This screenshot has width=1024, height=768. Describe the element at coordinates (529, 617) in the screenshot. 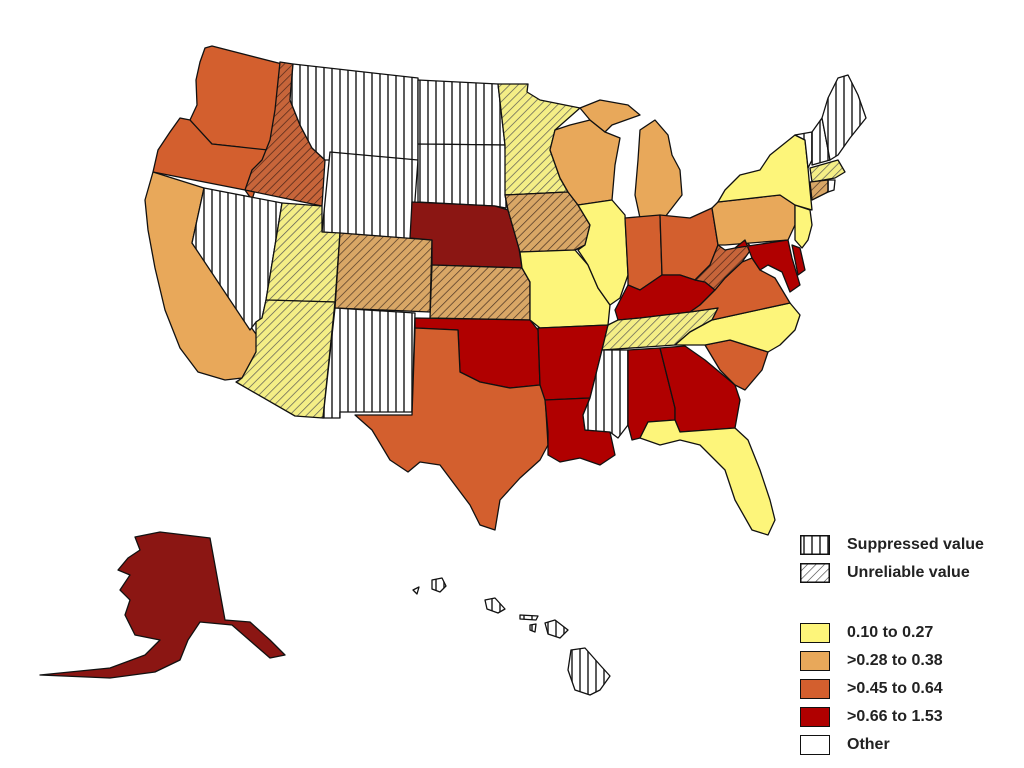

I see `state-hawaii-molokai` at that location.